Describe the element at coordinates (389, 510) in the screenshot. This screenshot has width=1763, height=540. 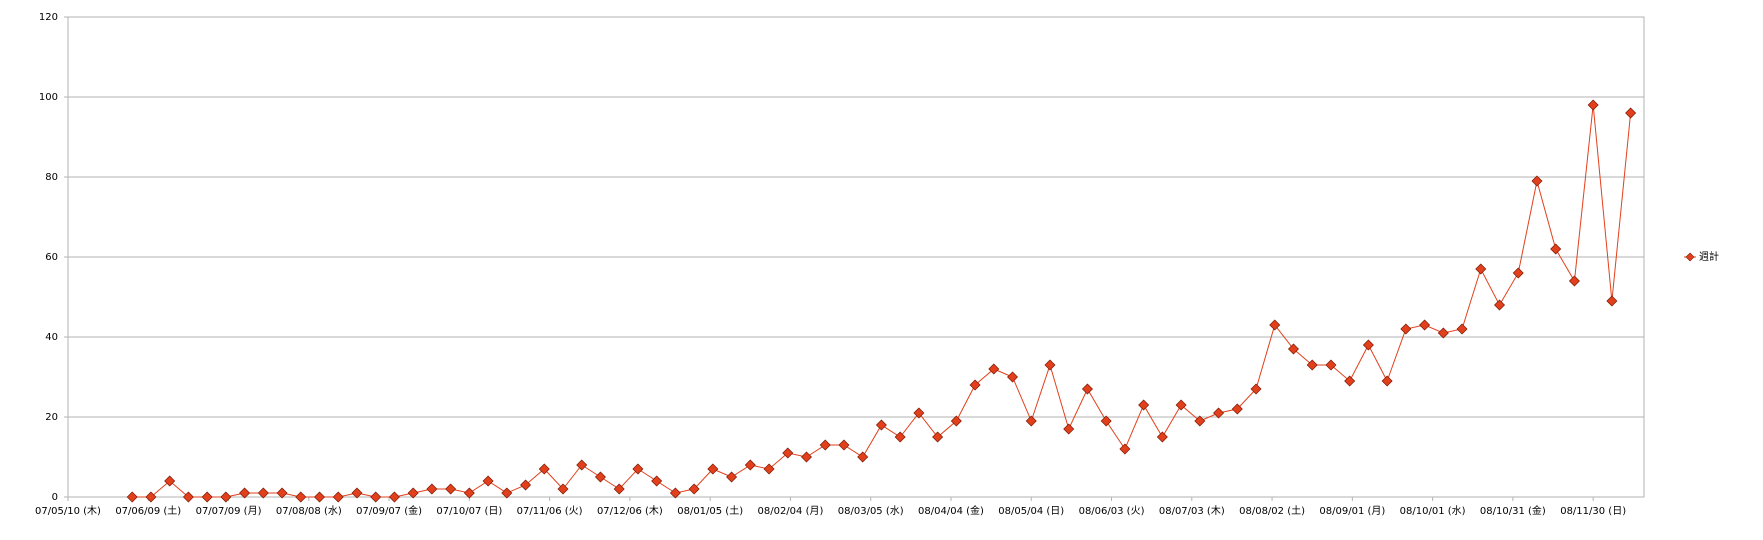
I see `x-tick-label: 07/09/07 (金)` at that location.